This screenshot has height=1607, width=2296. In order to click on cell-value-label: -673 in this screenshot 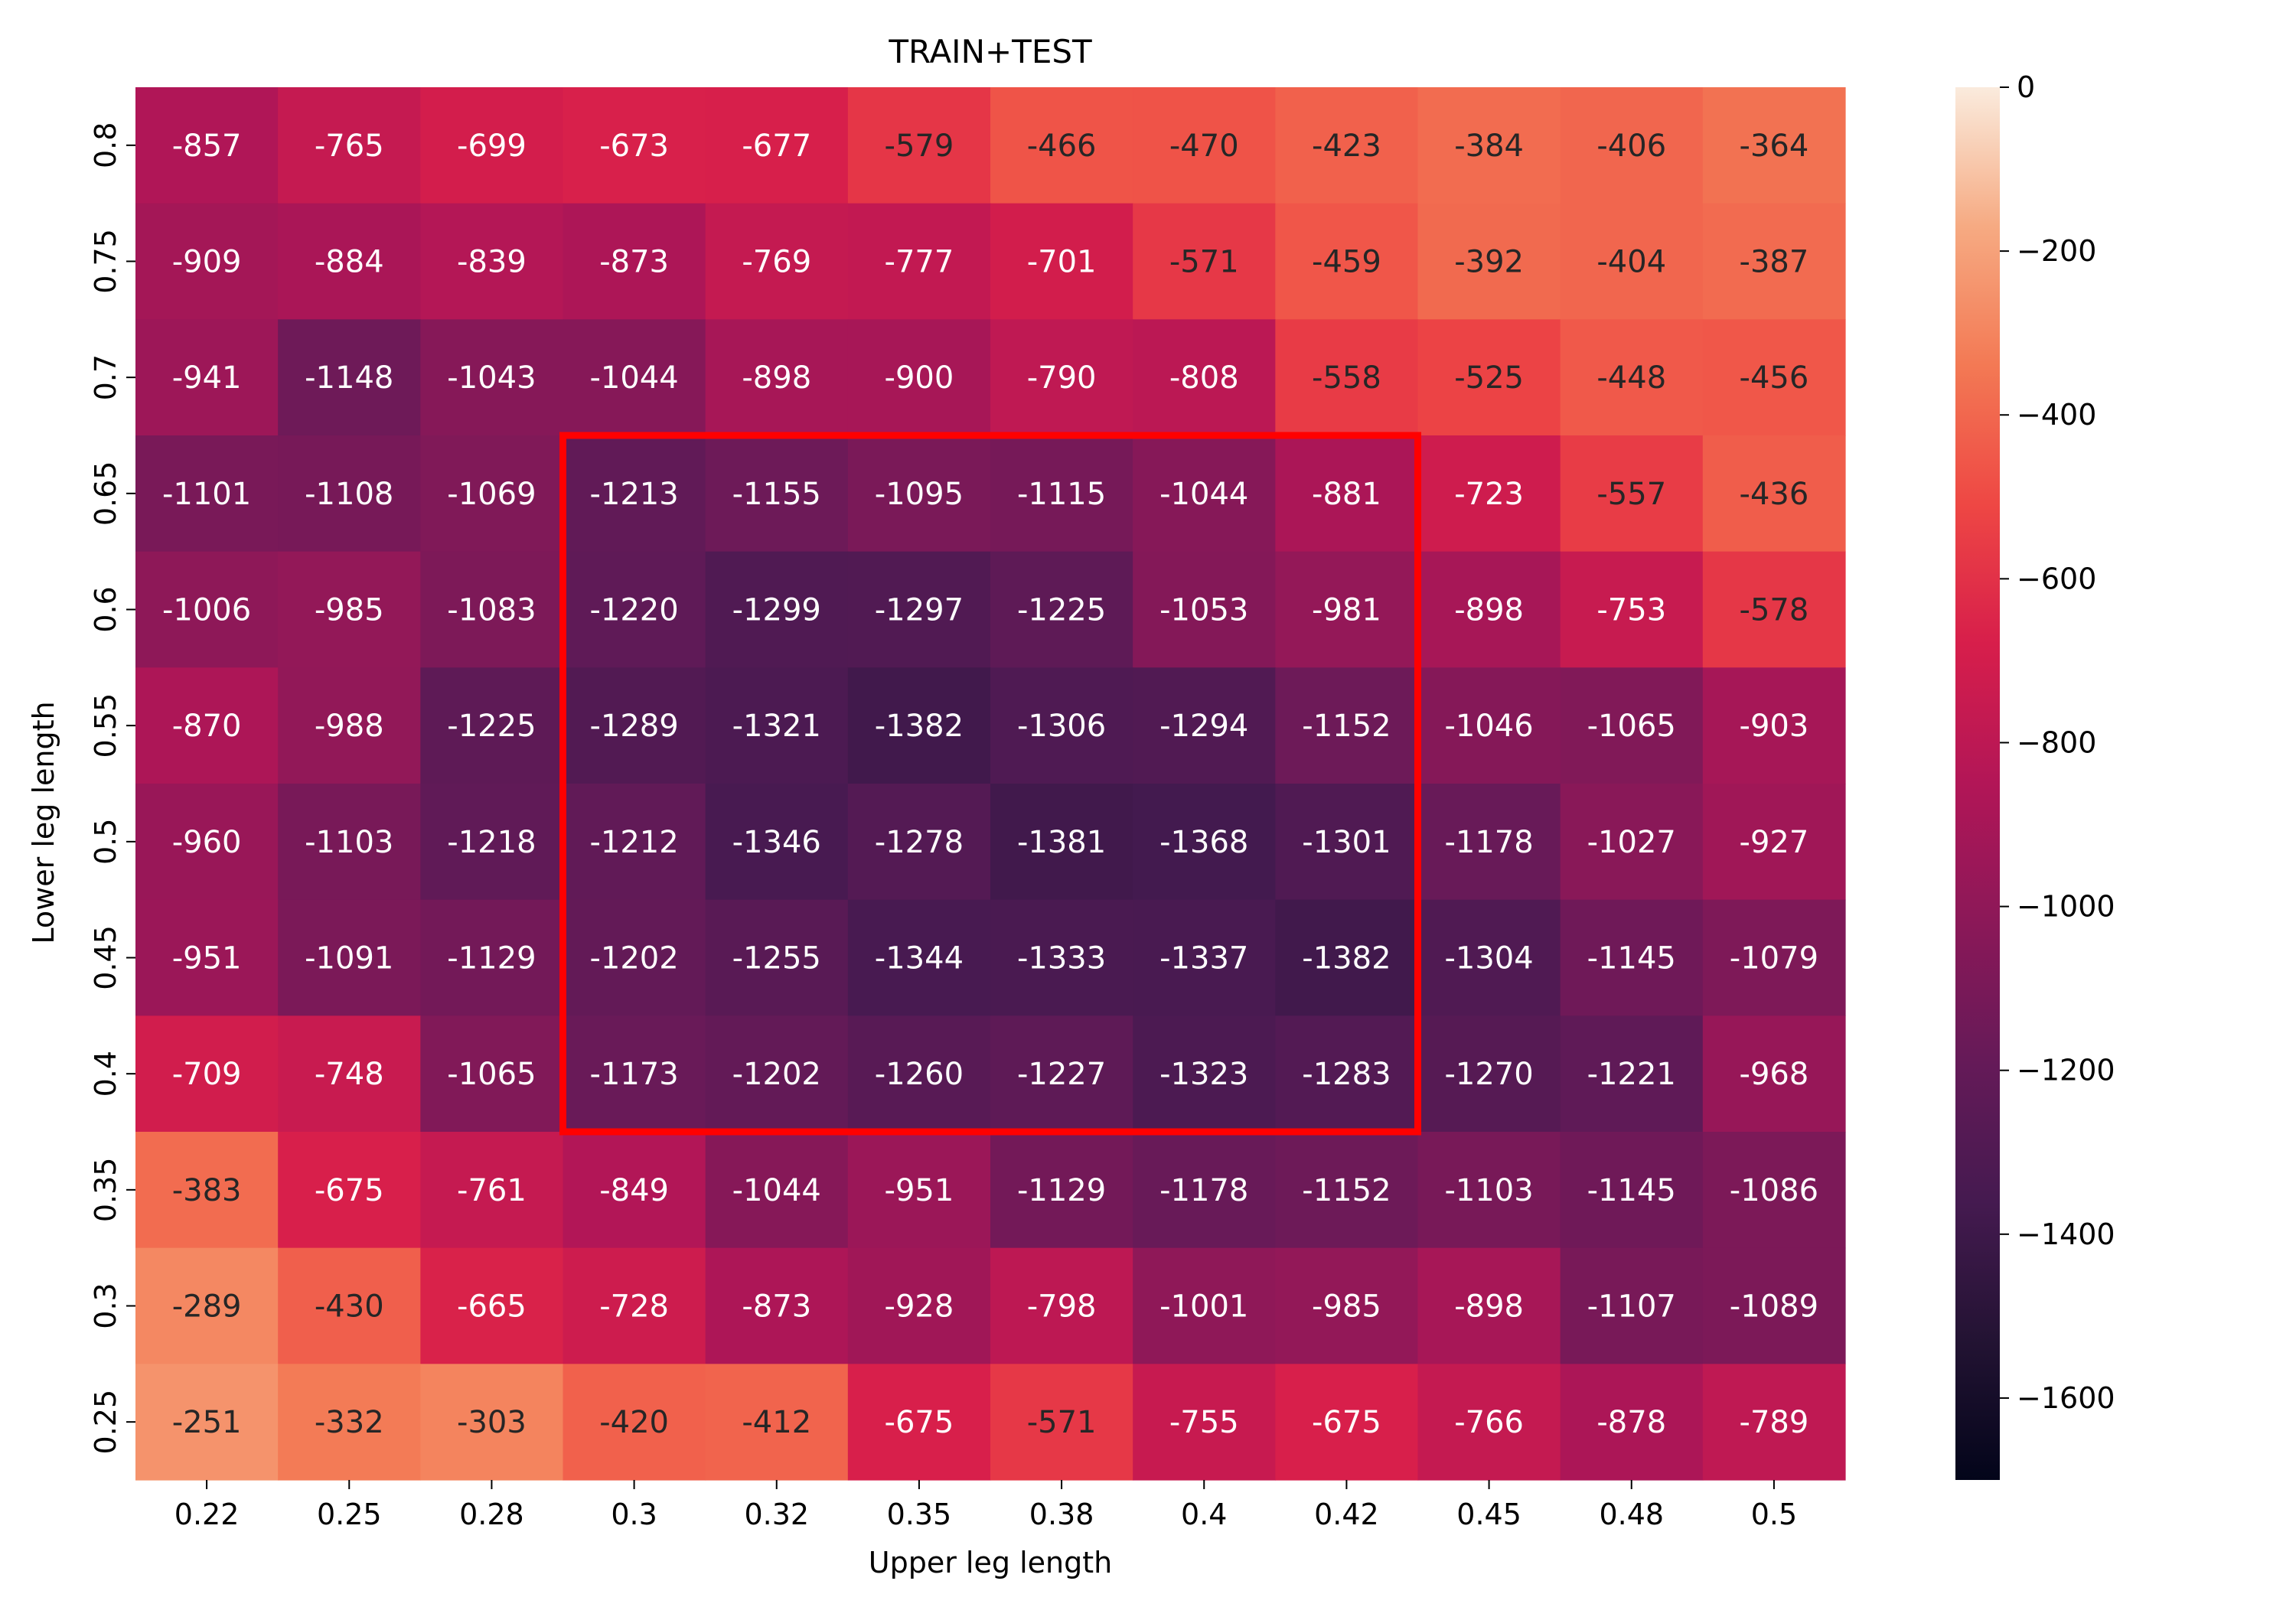, I will do `click(634, 146)`.